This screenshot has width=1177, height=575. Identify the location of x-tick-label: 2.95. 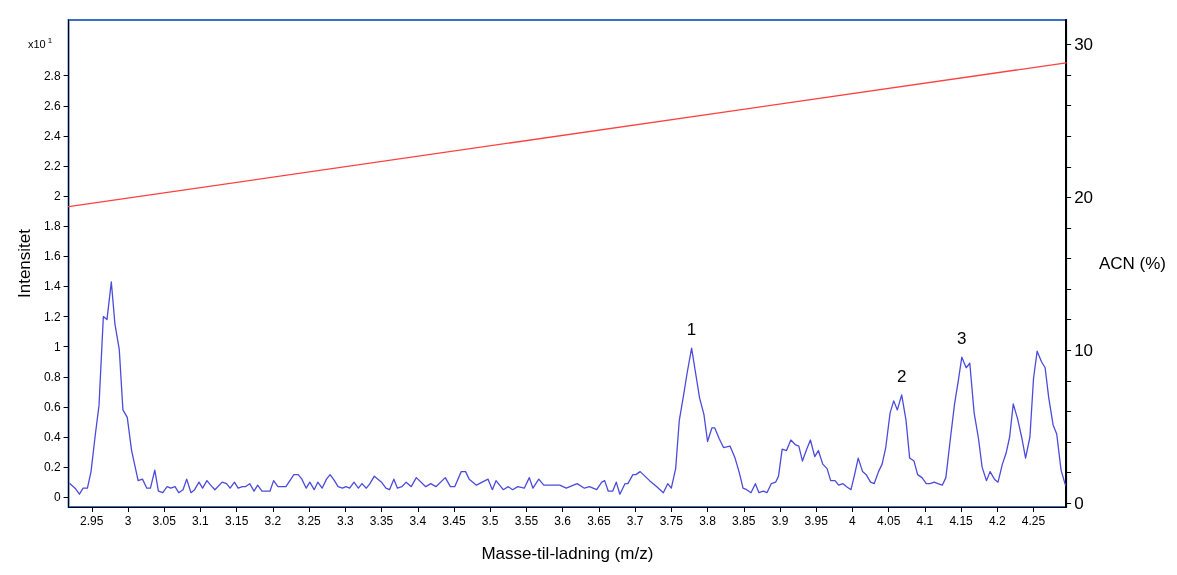
(92, 521).